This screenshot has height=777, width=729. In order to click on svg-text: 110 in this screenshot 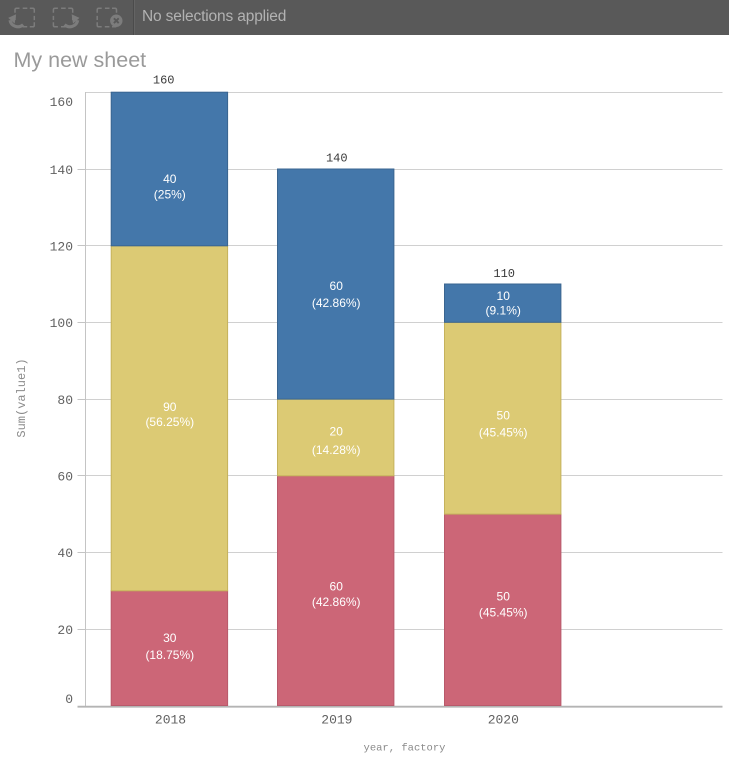, I will do `click(504, 274)`.